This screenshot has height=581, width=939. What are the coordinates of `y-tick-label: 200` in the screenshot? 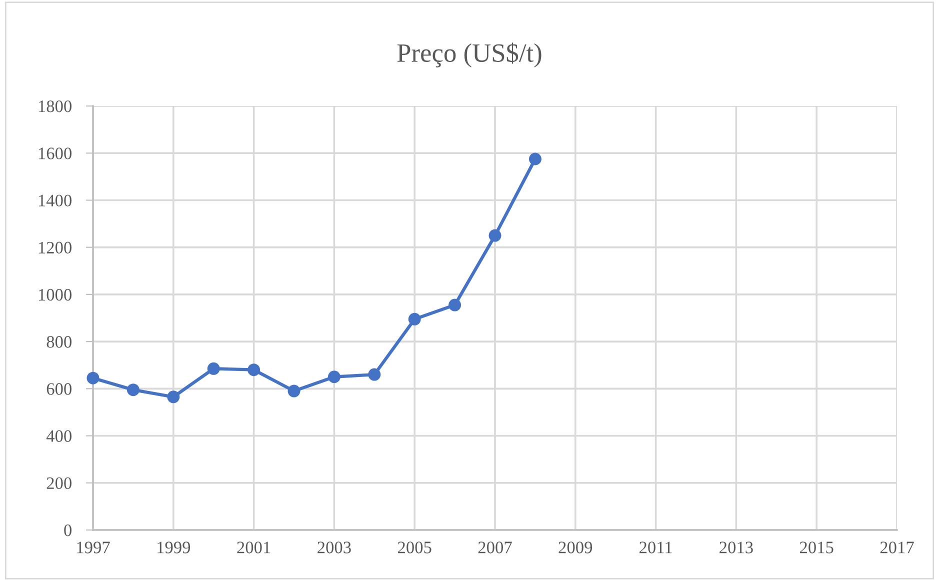 It's located at (59, 483).